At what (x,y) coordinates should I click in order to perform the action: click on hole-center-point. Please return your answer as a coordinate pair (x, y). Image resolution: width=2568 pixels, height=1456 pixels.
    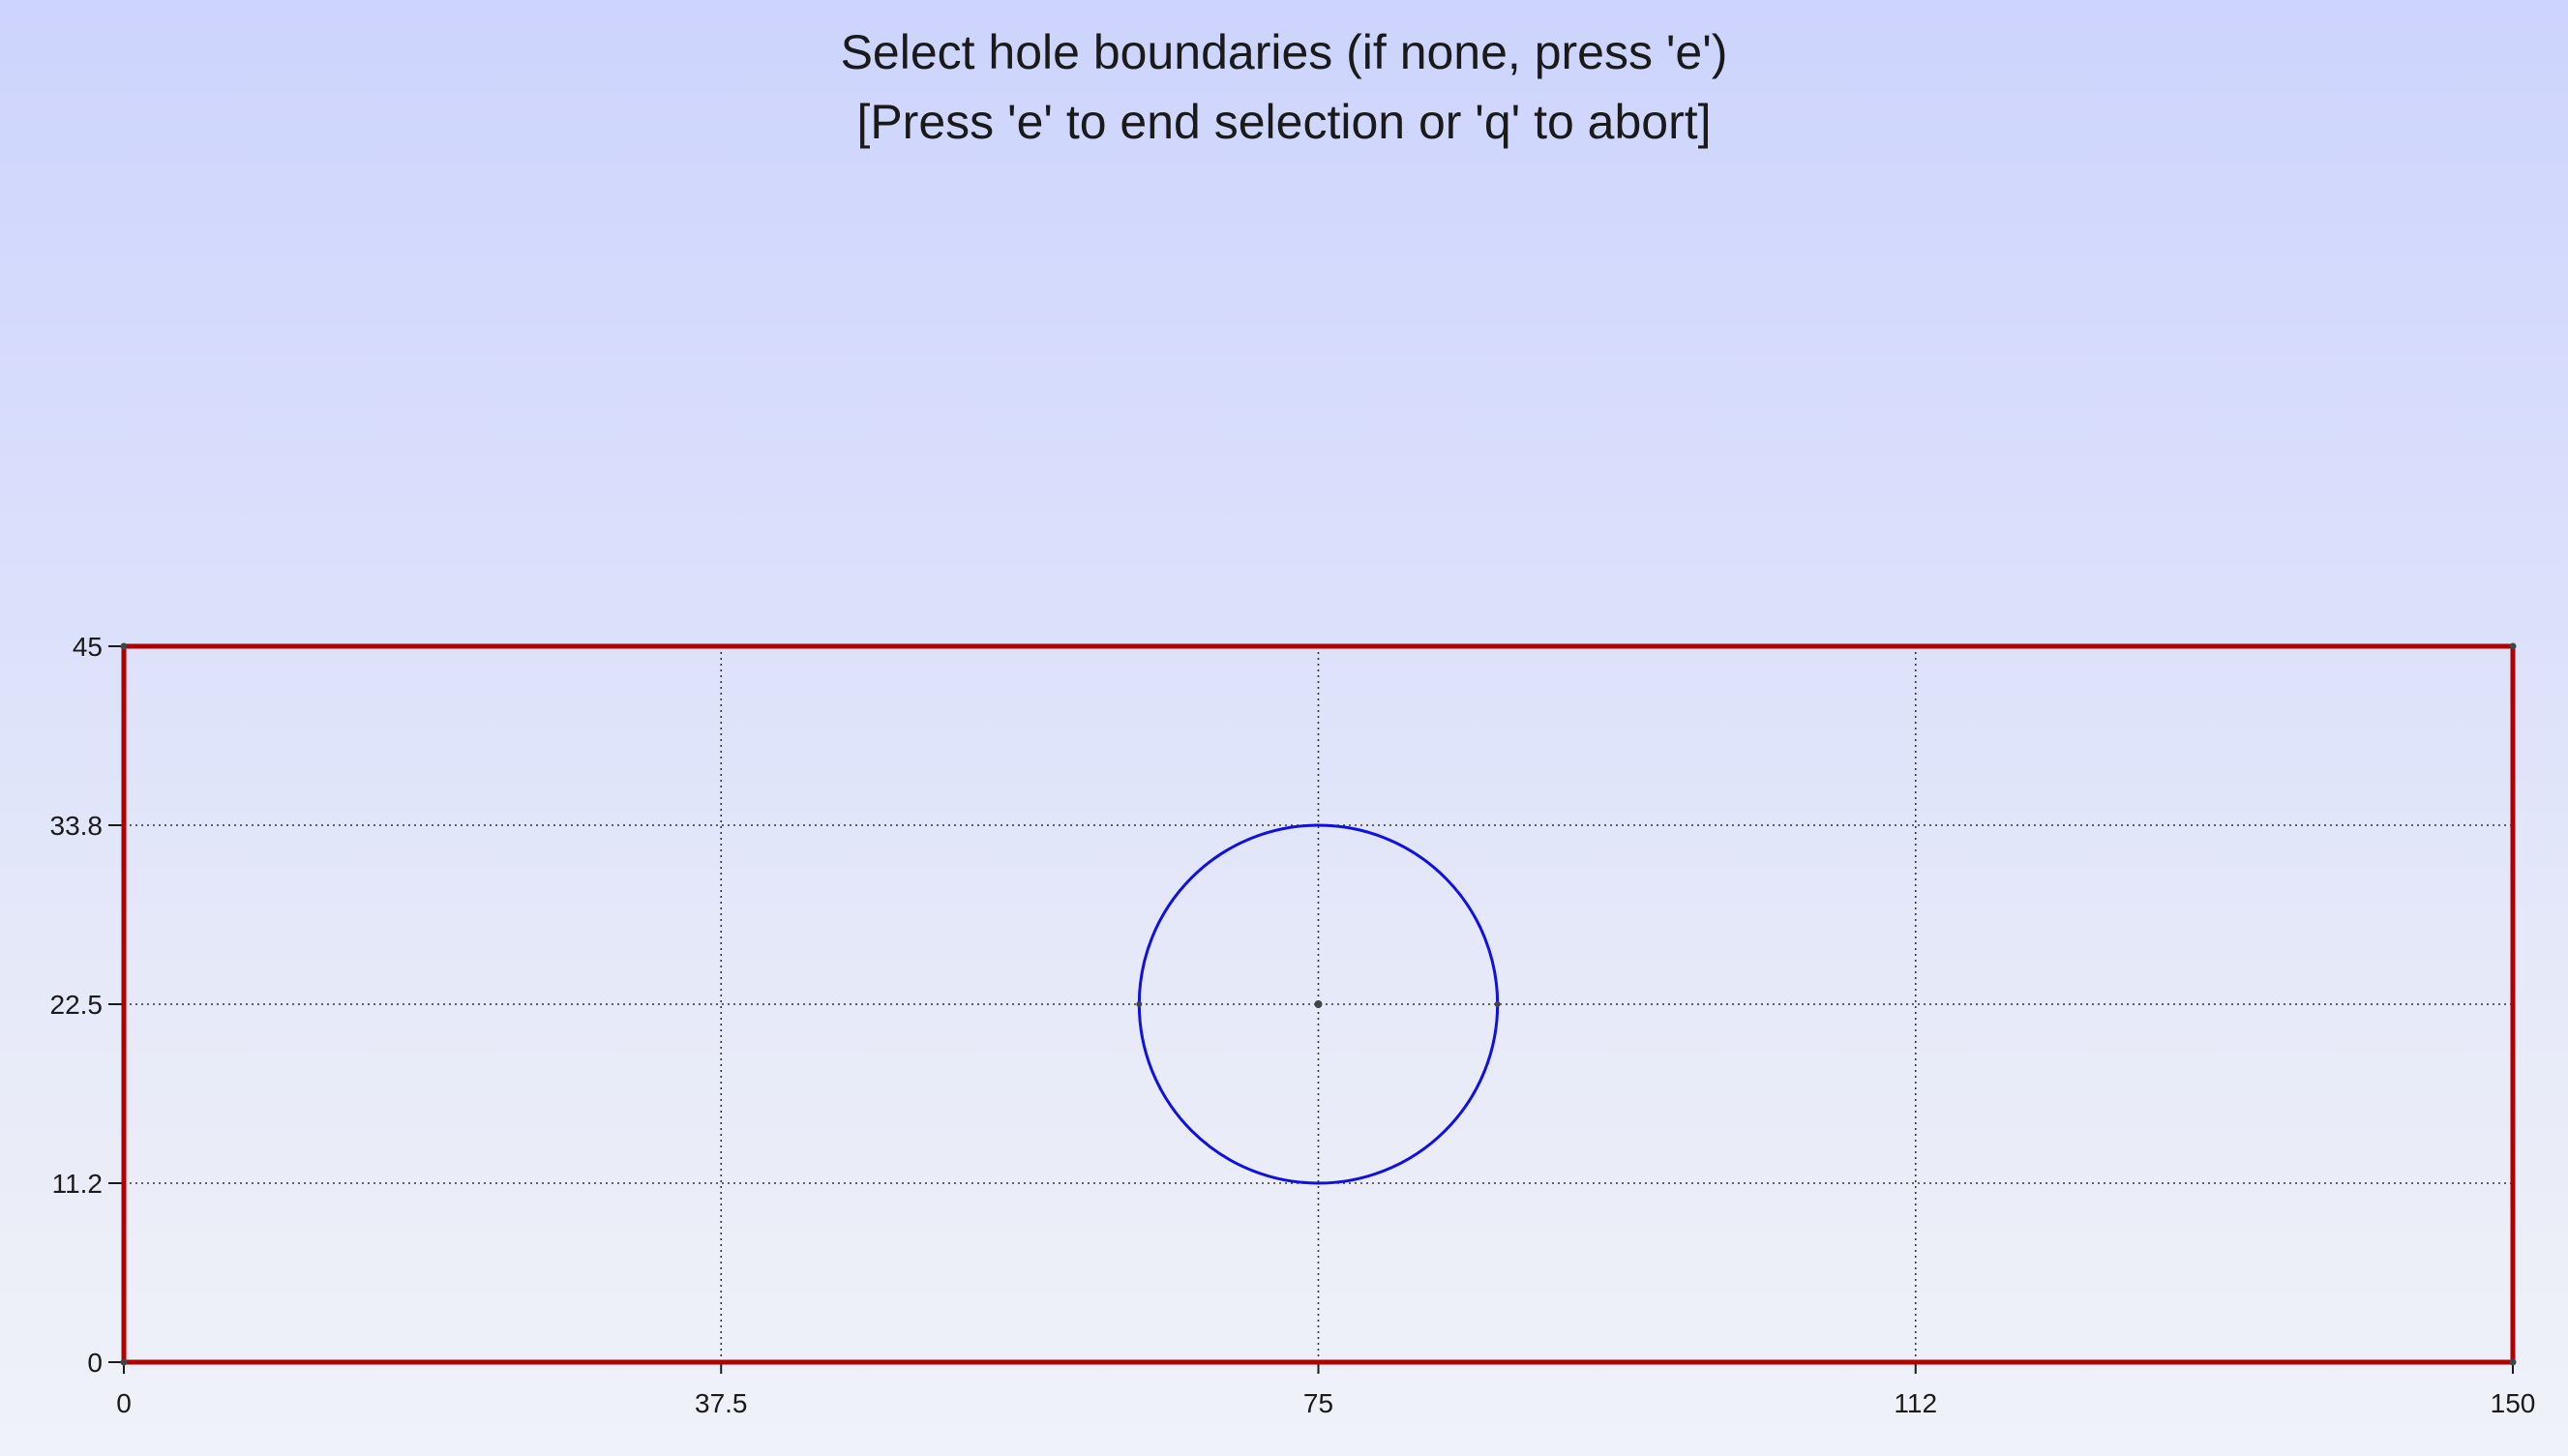
    Looking at the image, I should click on (1318, 1004).